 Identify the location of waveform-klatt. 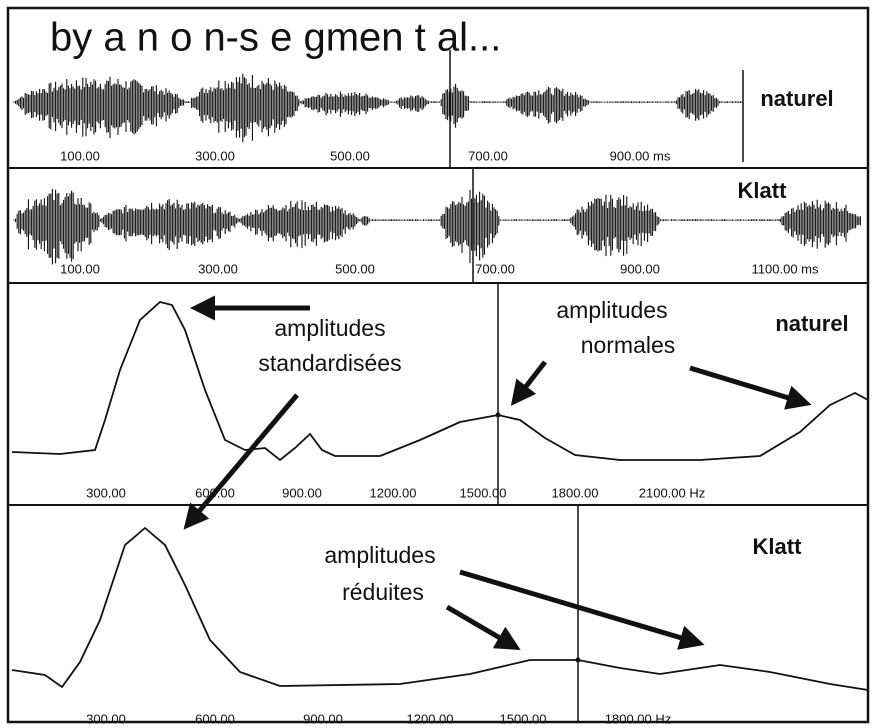
(437, 226).